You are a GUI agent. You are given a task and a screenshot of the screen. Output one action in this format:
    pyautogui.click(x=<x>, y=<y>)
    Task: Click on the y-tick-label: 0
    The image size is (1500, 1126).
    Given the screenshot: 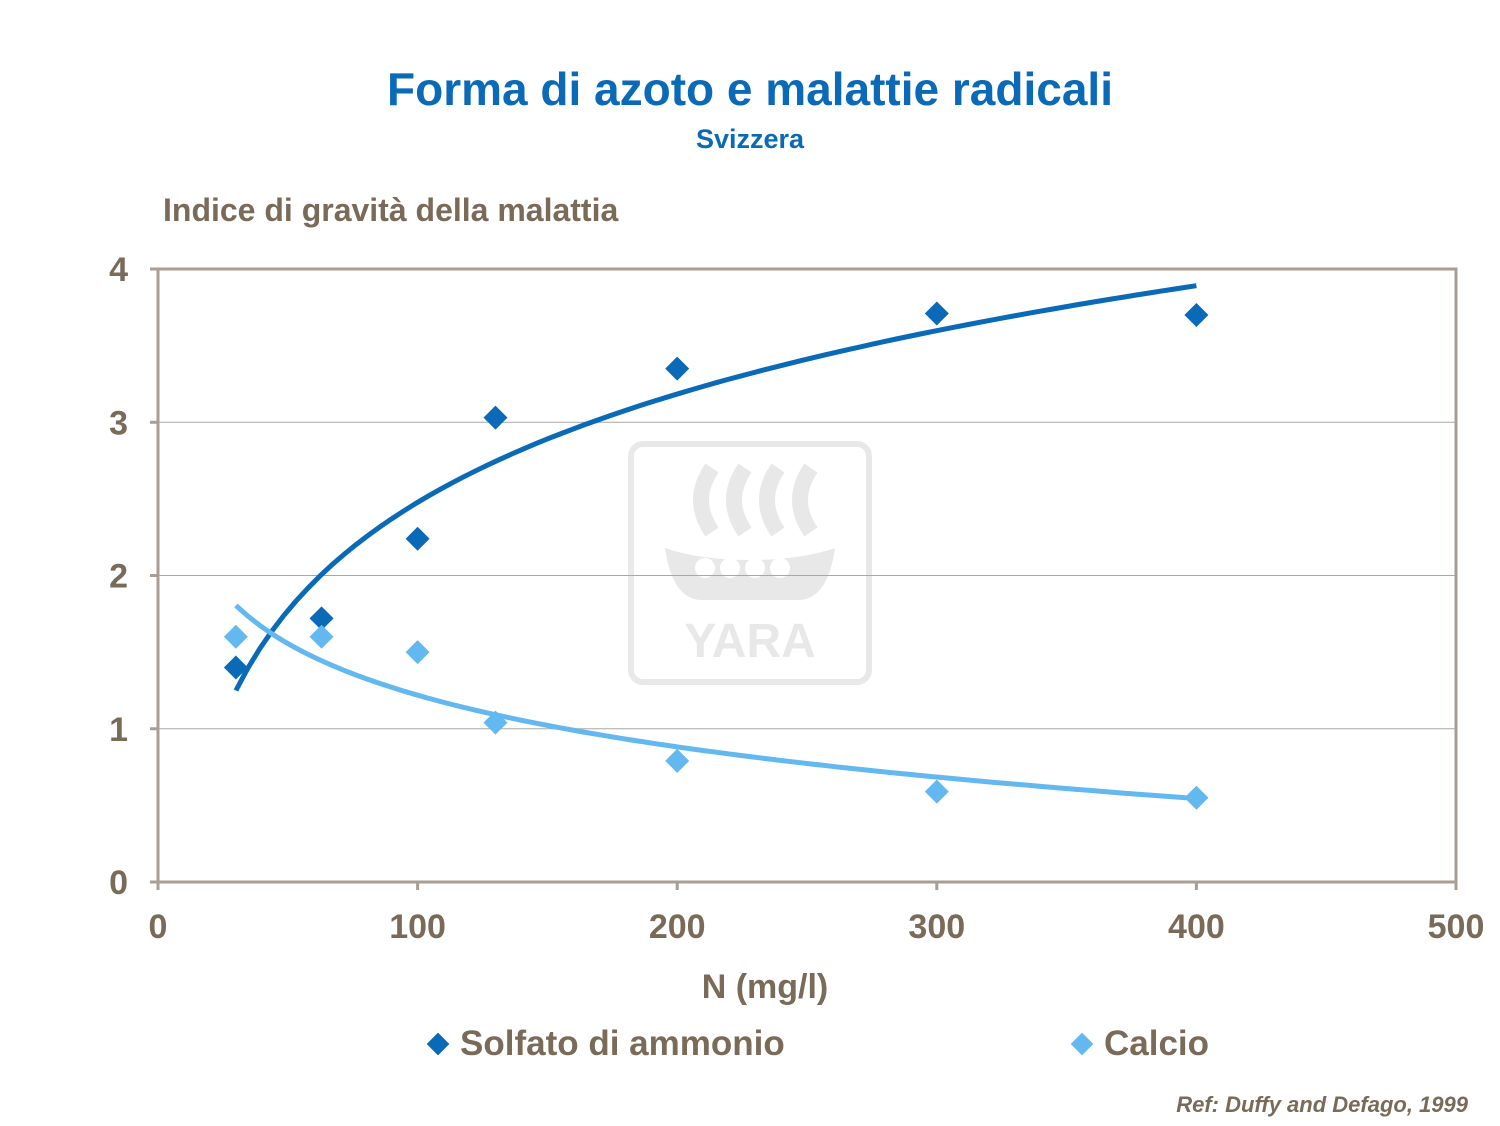 What is the action you would take?
    pyautogui.click(x=118, y=883)
    